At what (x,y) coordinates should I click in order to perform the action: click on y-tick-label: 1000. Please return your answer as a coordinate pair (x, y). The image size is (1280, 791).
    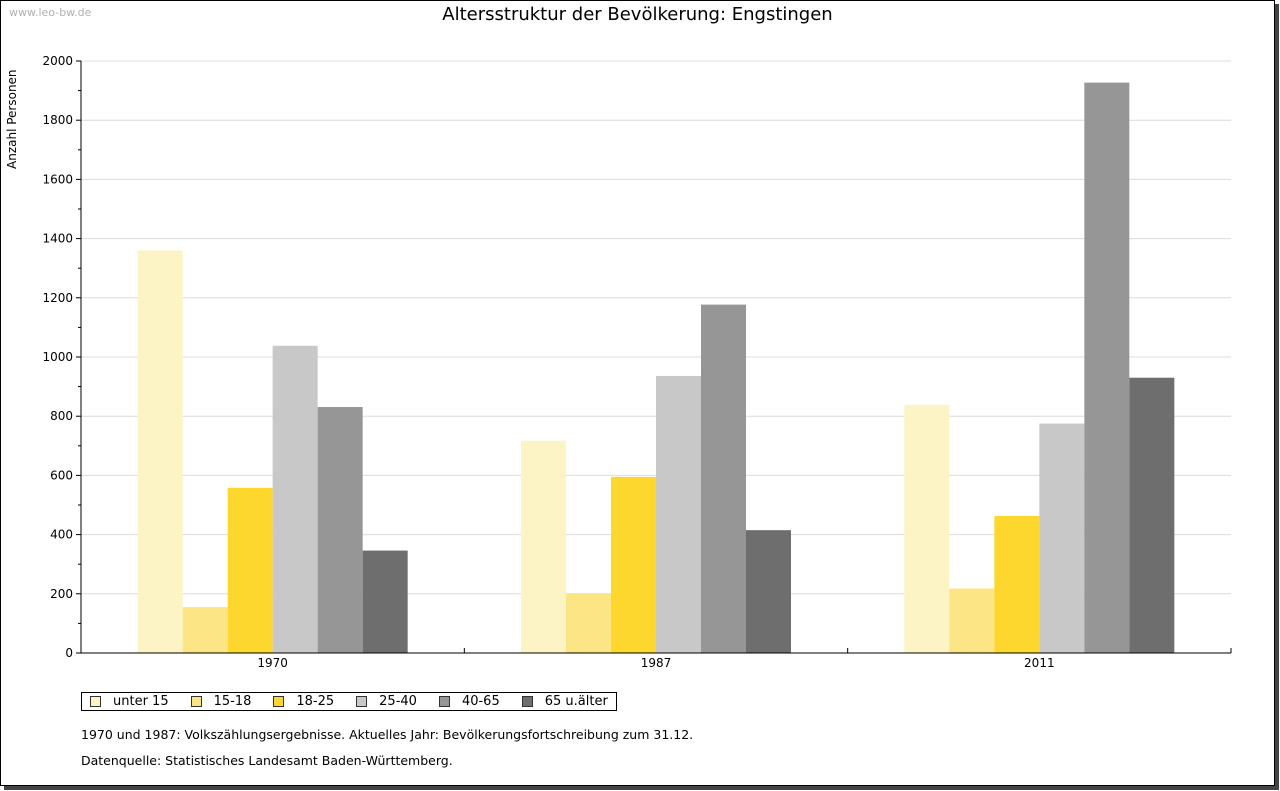
    Looking at the image, I should click on (57, 357).